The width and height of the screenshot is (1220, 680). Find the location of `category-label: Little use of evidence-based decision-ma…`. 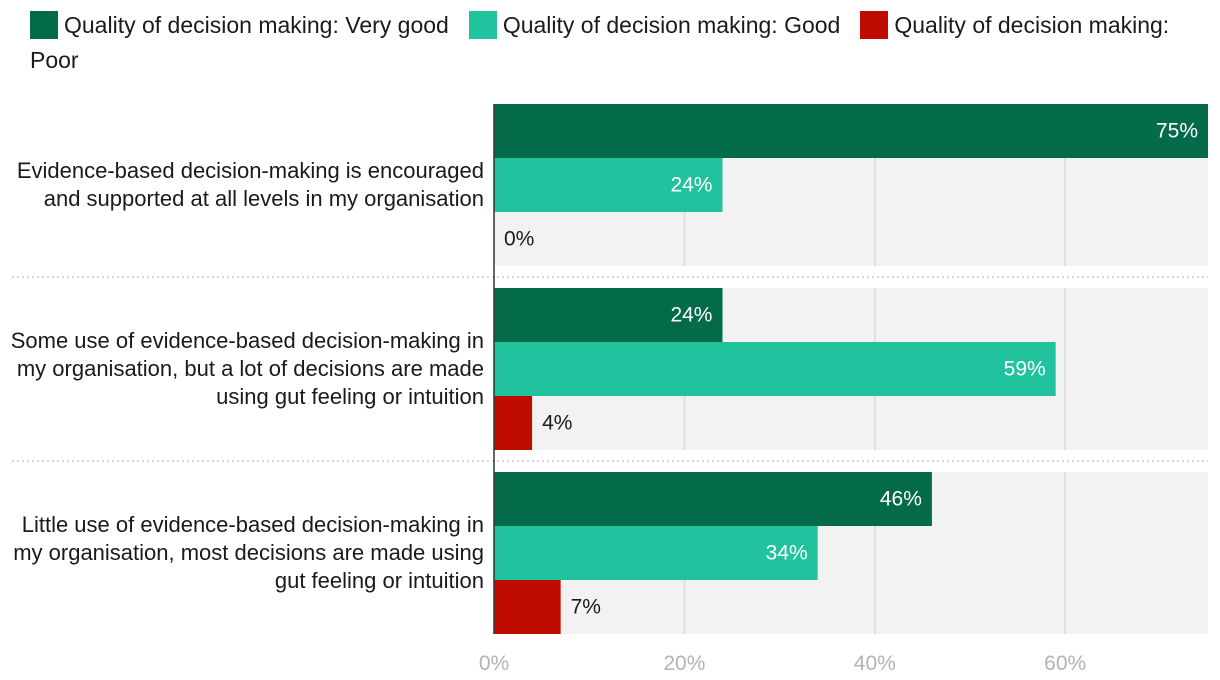

category-label: Little use of evidence-based decision-ma… is located at coordinates (248, 552).